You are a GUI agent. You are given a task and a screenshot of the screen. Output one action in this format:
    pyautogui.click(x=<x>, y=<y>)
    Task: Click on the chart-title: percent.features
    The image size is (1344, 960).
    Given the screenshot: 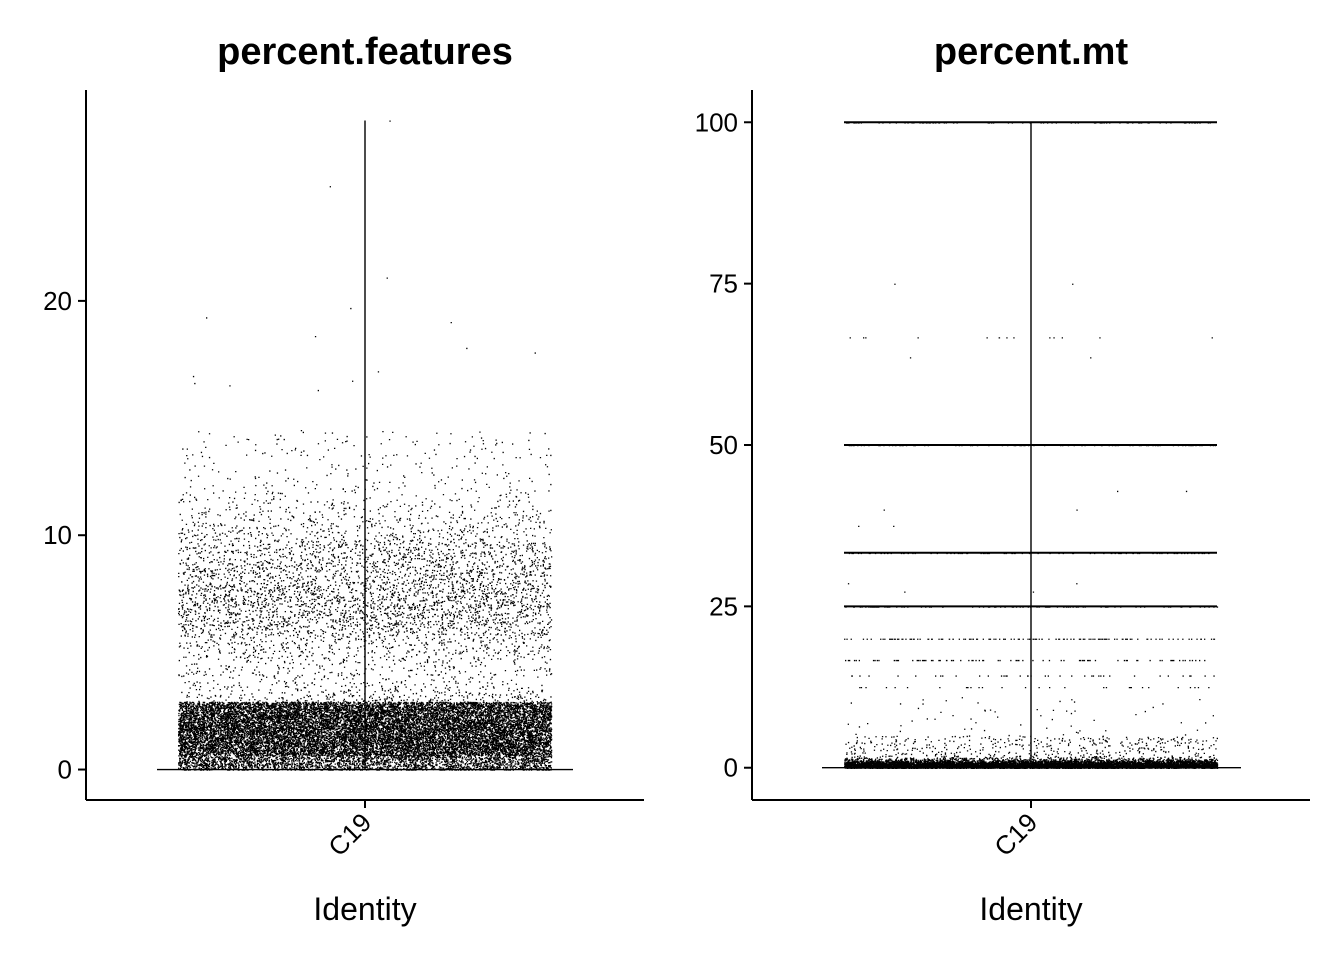 What is the action you would take?
    pyautogui.click(x=365, y=52)
    